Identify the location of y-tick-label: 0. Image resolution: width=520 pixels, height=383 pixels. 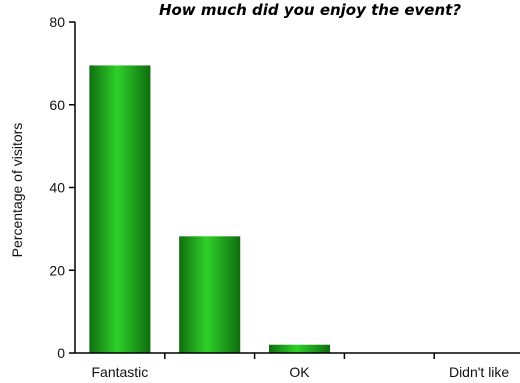
(61, 353).